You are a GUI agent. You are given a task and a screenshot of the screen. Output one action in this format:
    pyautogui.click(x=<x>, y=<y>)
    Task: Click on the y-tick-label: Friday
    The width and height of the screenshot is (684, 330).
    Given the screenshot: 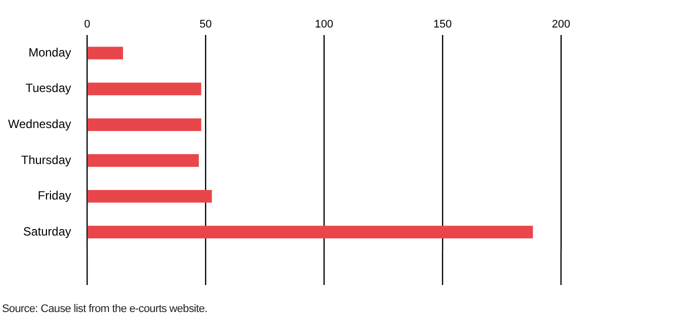 What is the action you would take?
    pyautogui.click(x=55, y=195)
    